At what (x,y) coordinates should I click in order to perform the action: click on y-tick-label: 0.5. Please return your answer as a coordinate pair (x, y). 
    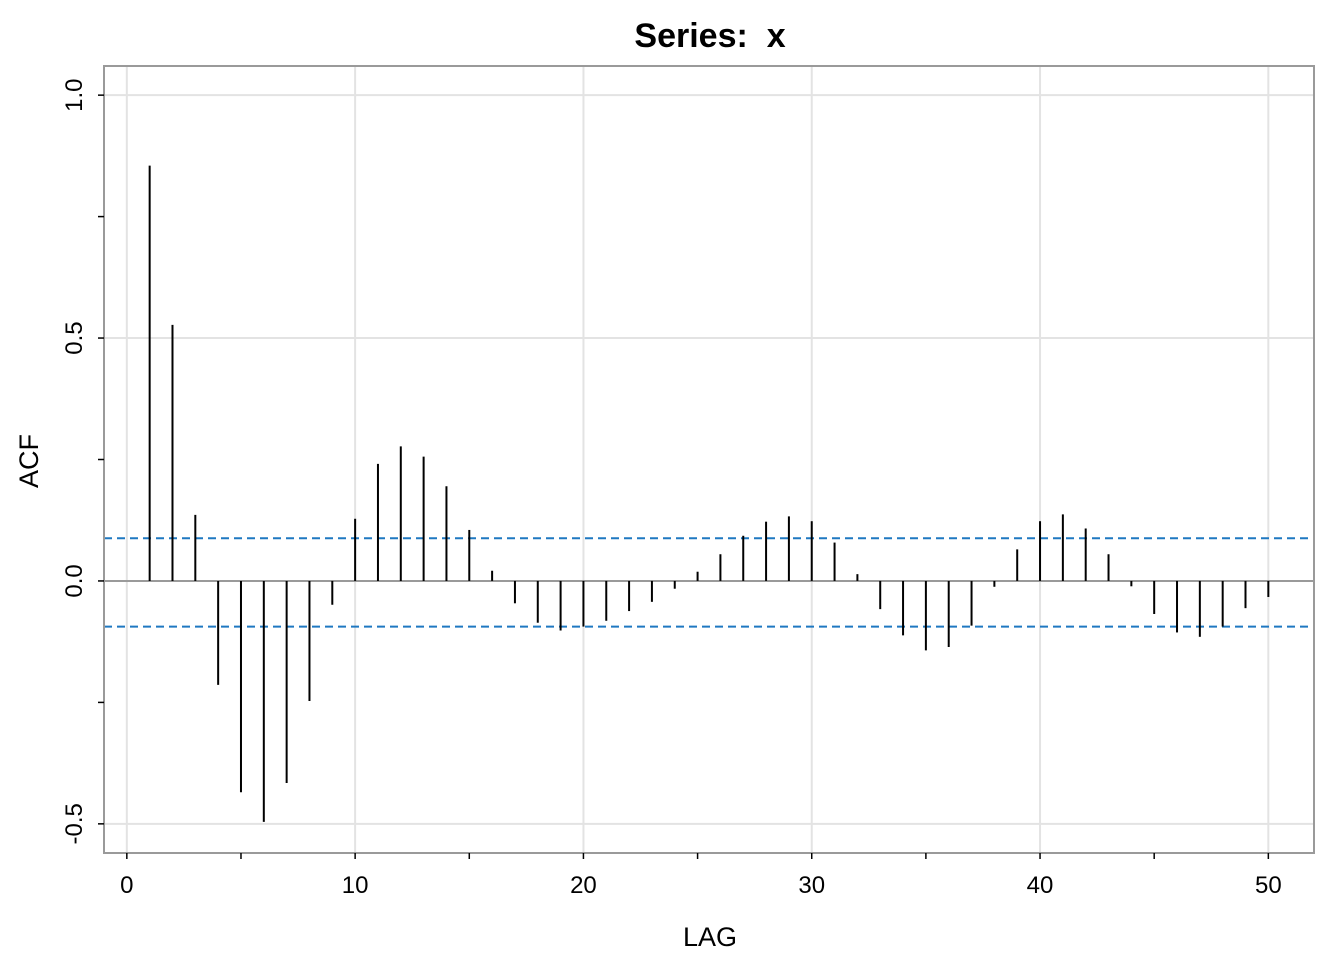
    Looking at the image, I should click on (74, 337).